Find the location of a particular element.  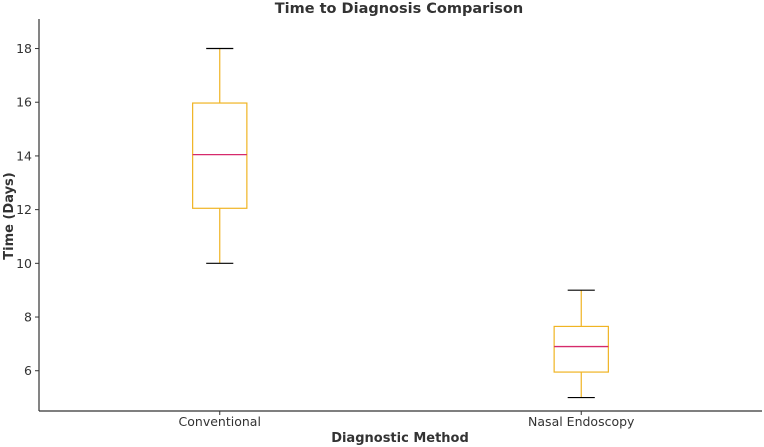

chart-title: Time to Diagnosis Comparison is located at coordinates (399, 9).